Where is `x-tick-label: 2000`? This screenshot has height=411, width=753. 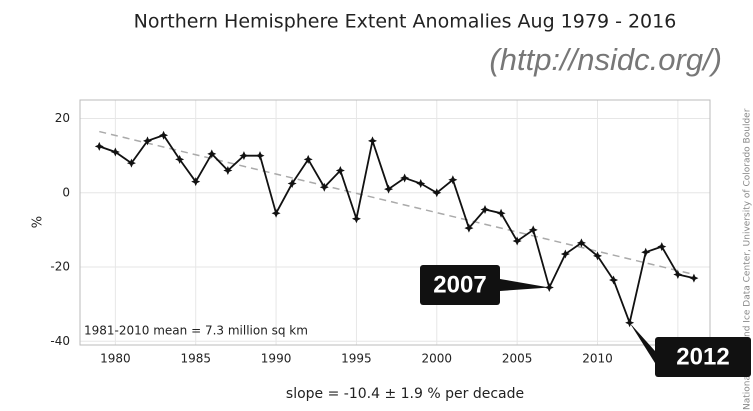 x-tick-label: 2000 is located at coordinates (437, 359).